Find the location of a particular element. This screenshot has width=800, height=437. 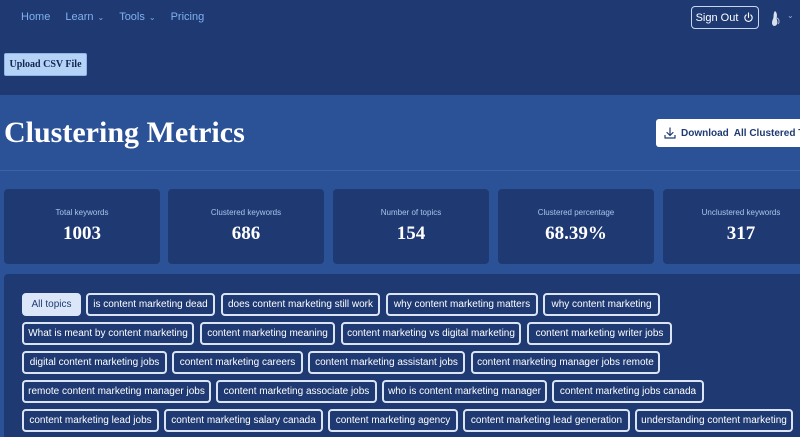

top-navbar: Home Learn ⌄ Tools ⌄ Pricing Sign Out ⌄ is located at coordinates (400, 18).